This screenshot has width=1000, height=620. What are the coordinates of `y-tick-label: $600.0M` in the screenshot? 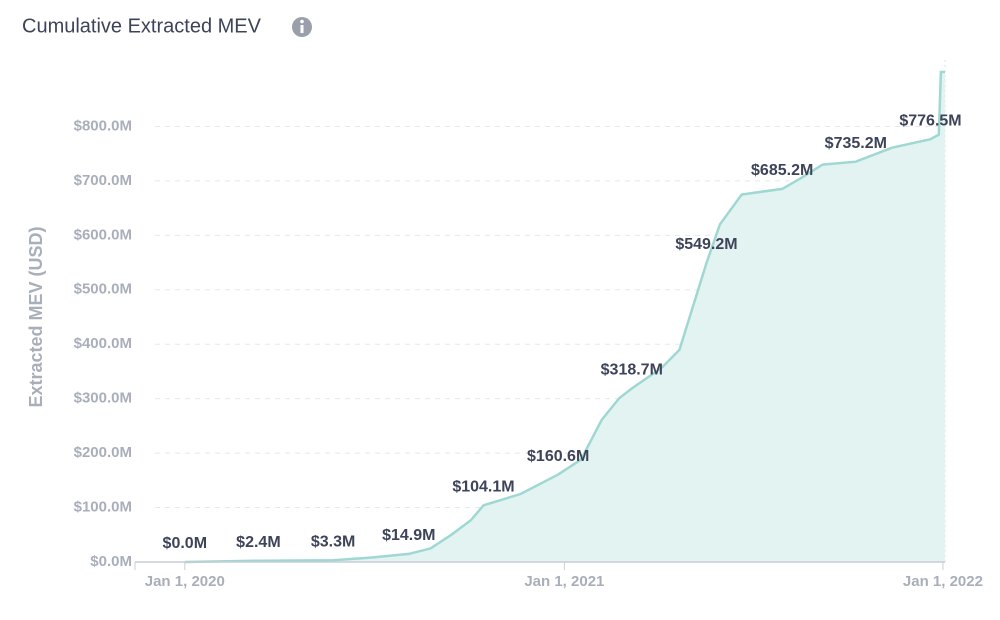 It's located at (103, 234).